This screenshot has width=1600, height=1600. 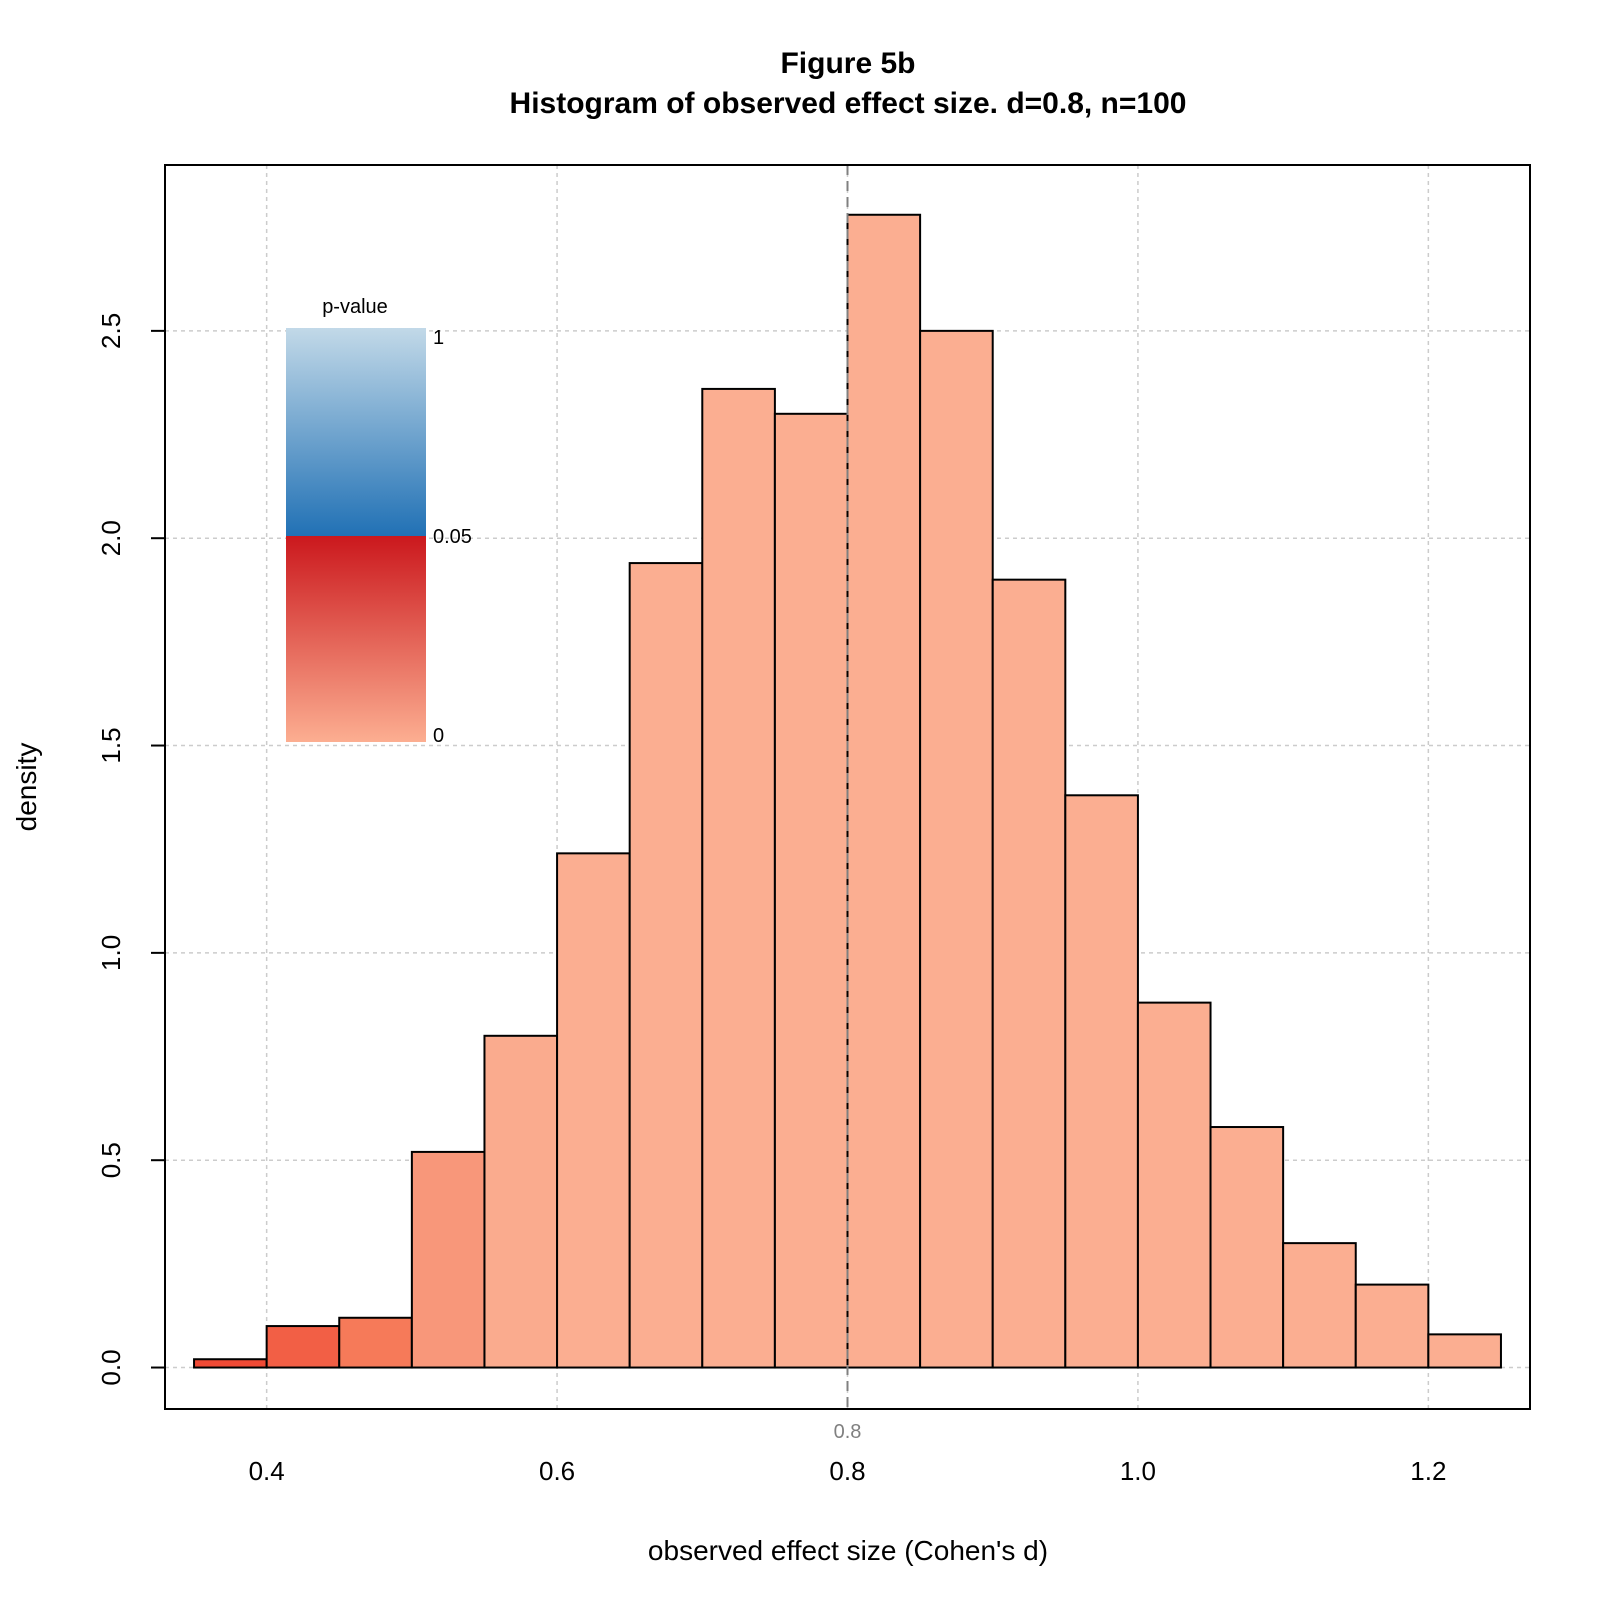 What do you see at coordinates (438, 338) in the screenshot?
I see `legend-label-top: 1` at bounding box center [438, 338].